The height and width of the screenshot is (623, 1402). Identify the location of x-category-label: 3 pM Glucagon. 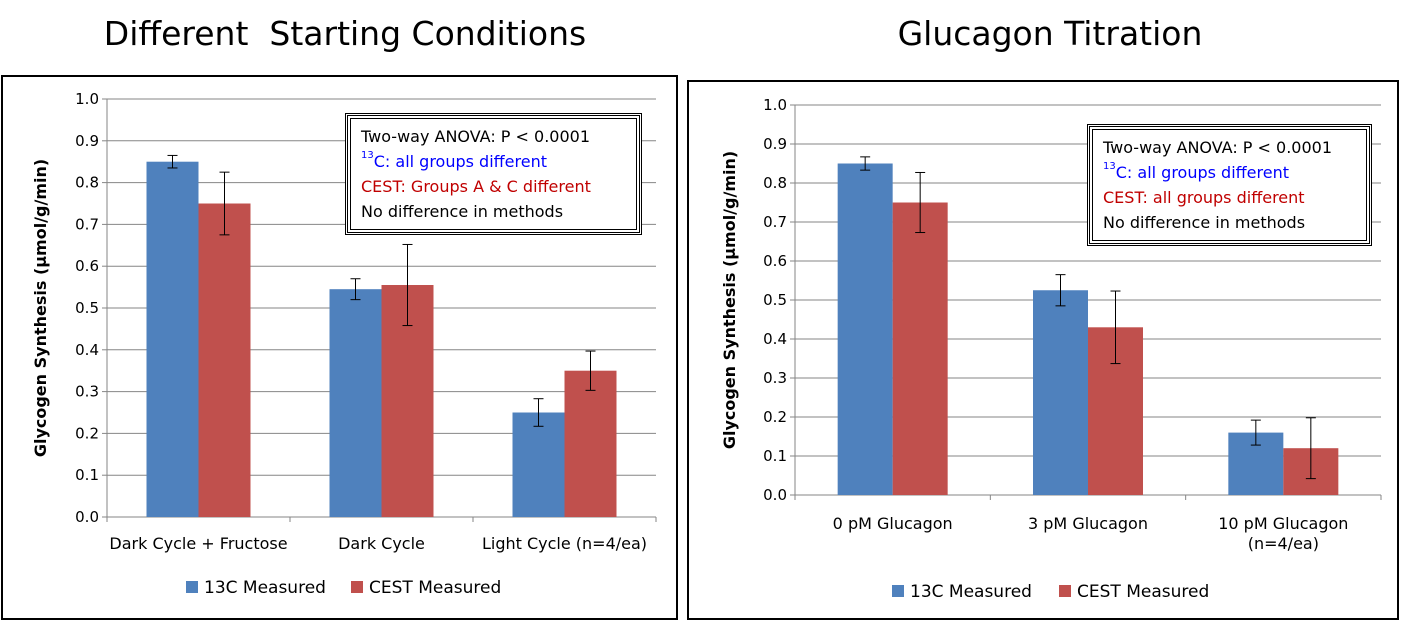
(1088, 523).